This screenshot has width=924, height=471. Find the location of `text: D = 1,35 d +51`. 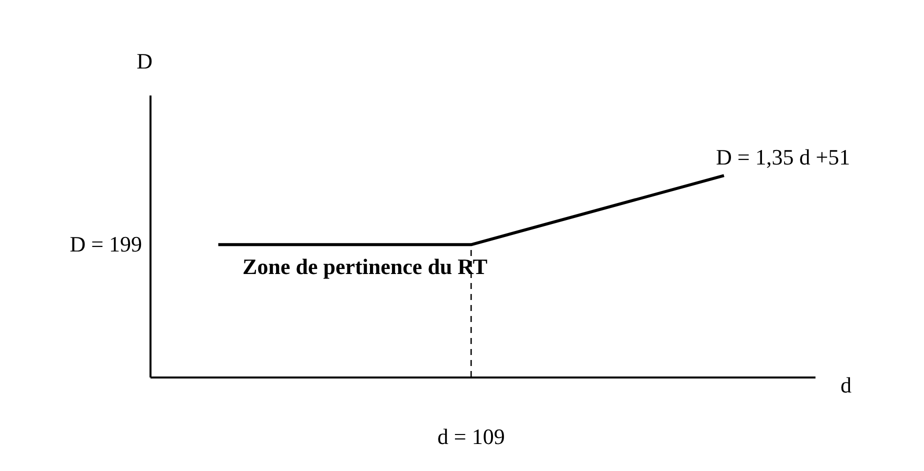

text: D = 1,35 d +51 is located at coordinates (783, 157).